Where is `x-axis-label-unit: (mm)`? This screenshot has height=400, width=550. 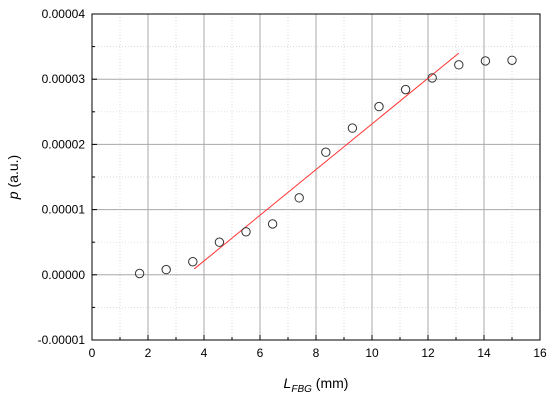
x-axis-label-unit: (mm) is located at coordinates (330, 383).